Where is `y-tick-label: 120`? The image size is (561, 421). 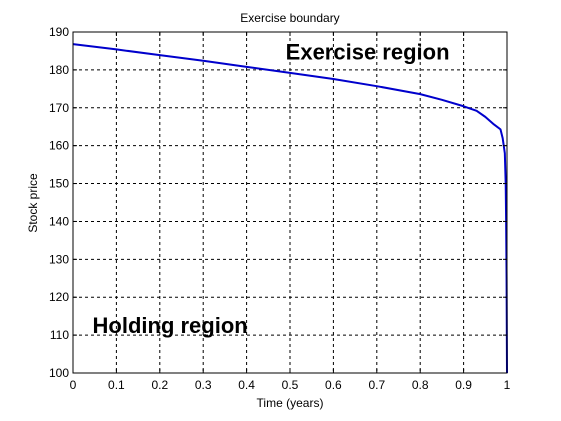
y-tick-label: 120 is located at coordinates (59, 297).